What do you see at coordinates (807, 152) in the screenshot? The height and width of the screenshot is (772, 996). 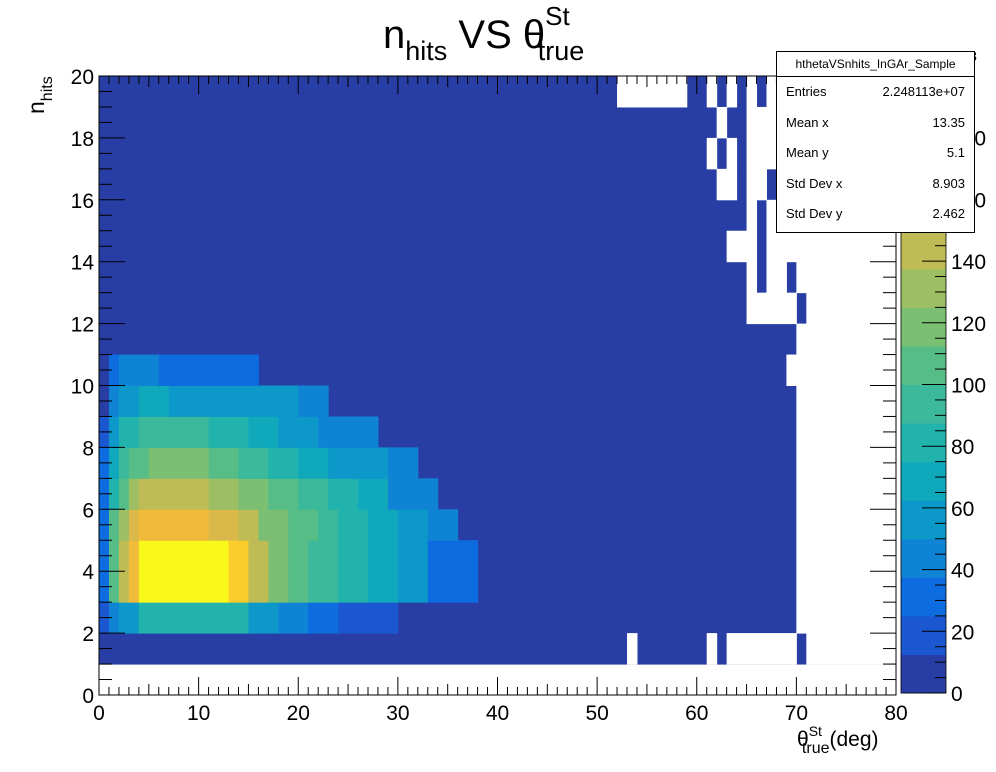 I see `stats-key: Mean y` at bounding box center [807, 152].